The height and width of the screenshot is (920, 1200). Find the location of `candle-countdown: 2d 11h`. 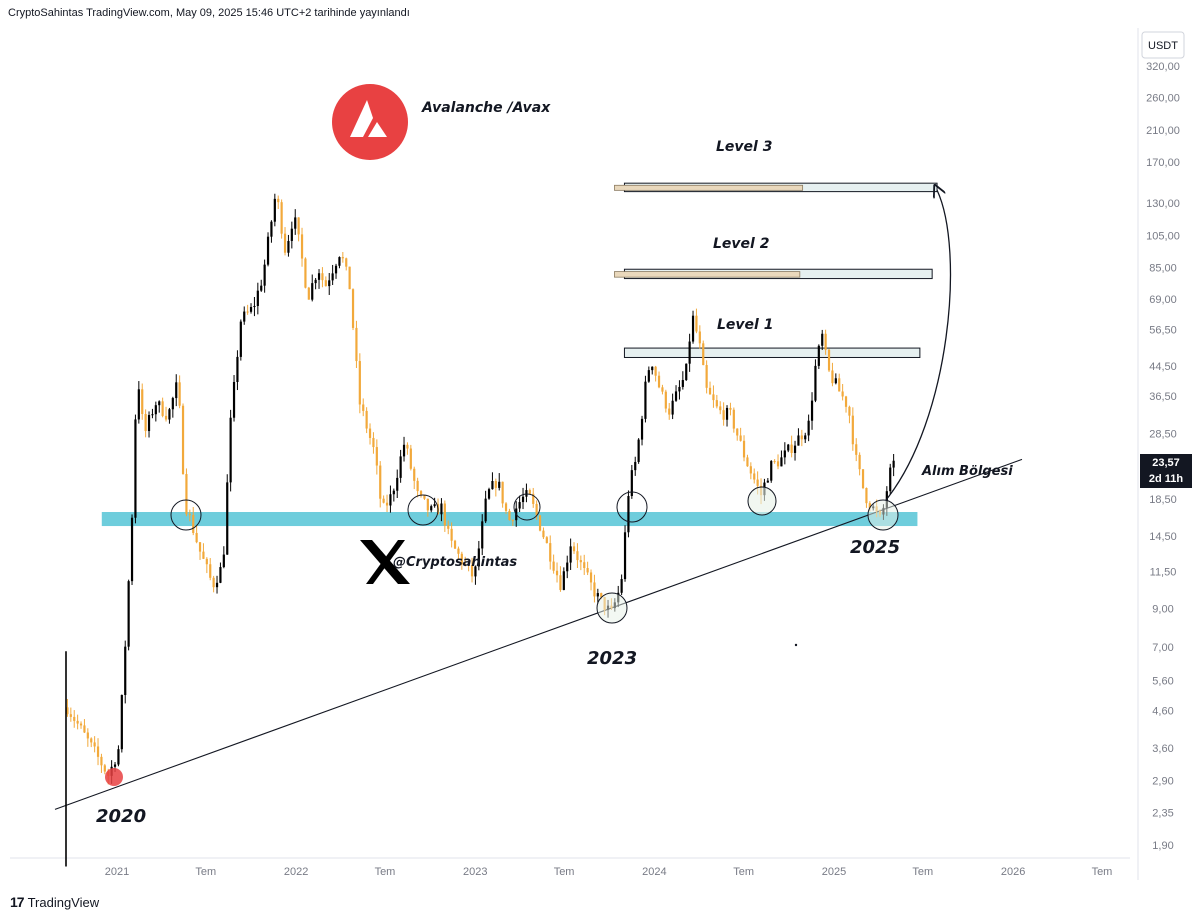

candle-countdown: 2d 11h is located at coordinates (1166, 479).